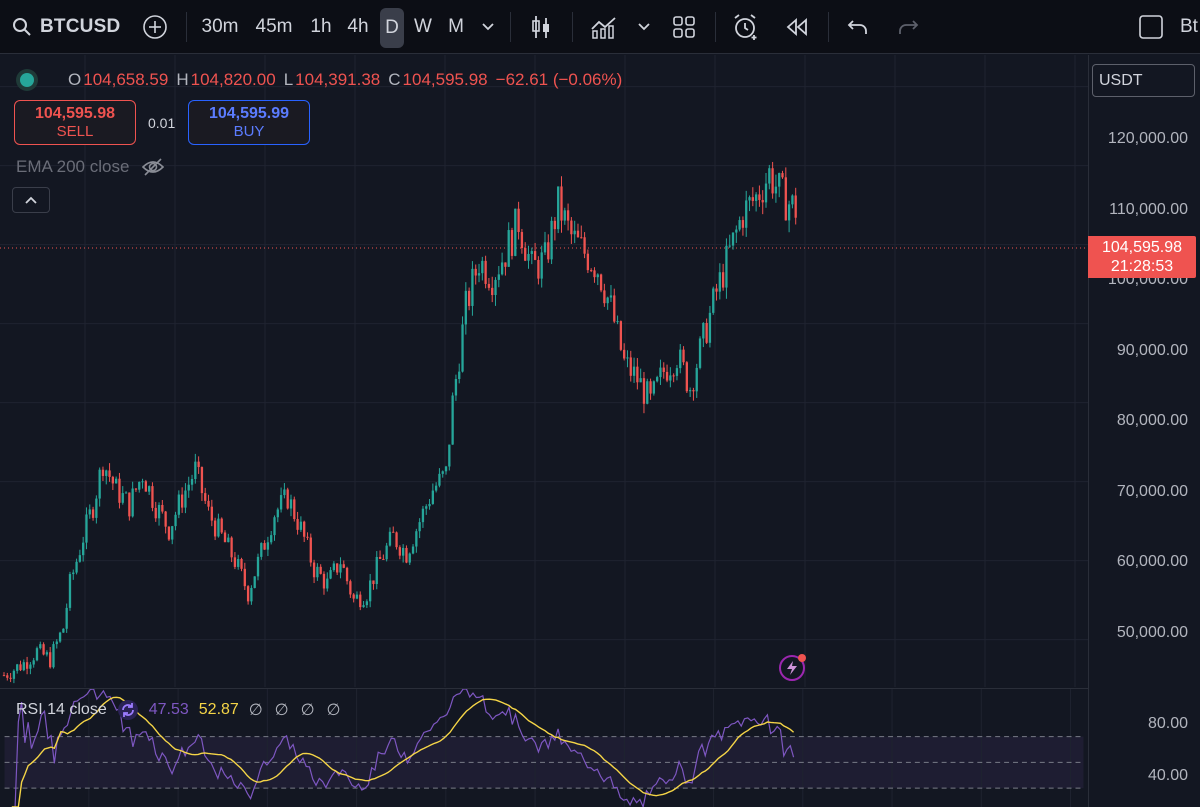  What do you see at coordinates (858, 27) in the screenshot?
I see `undo-button` at bounding box center [858, 27].